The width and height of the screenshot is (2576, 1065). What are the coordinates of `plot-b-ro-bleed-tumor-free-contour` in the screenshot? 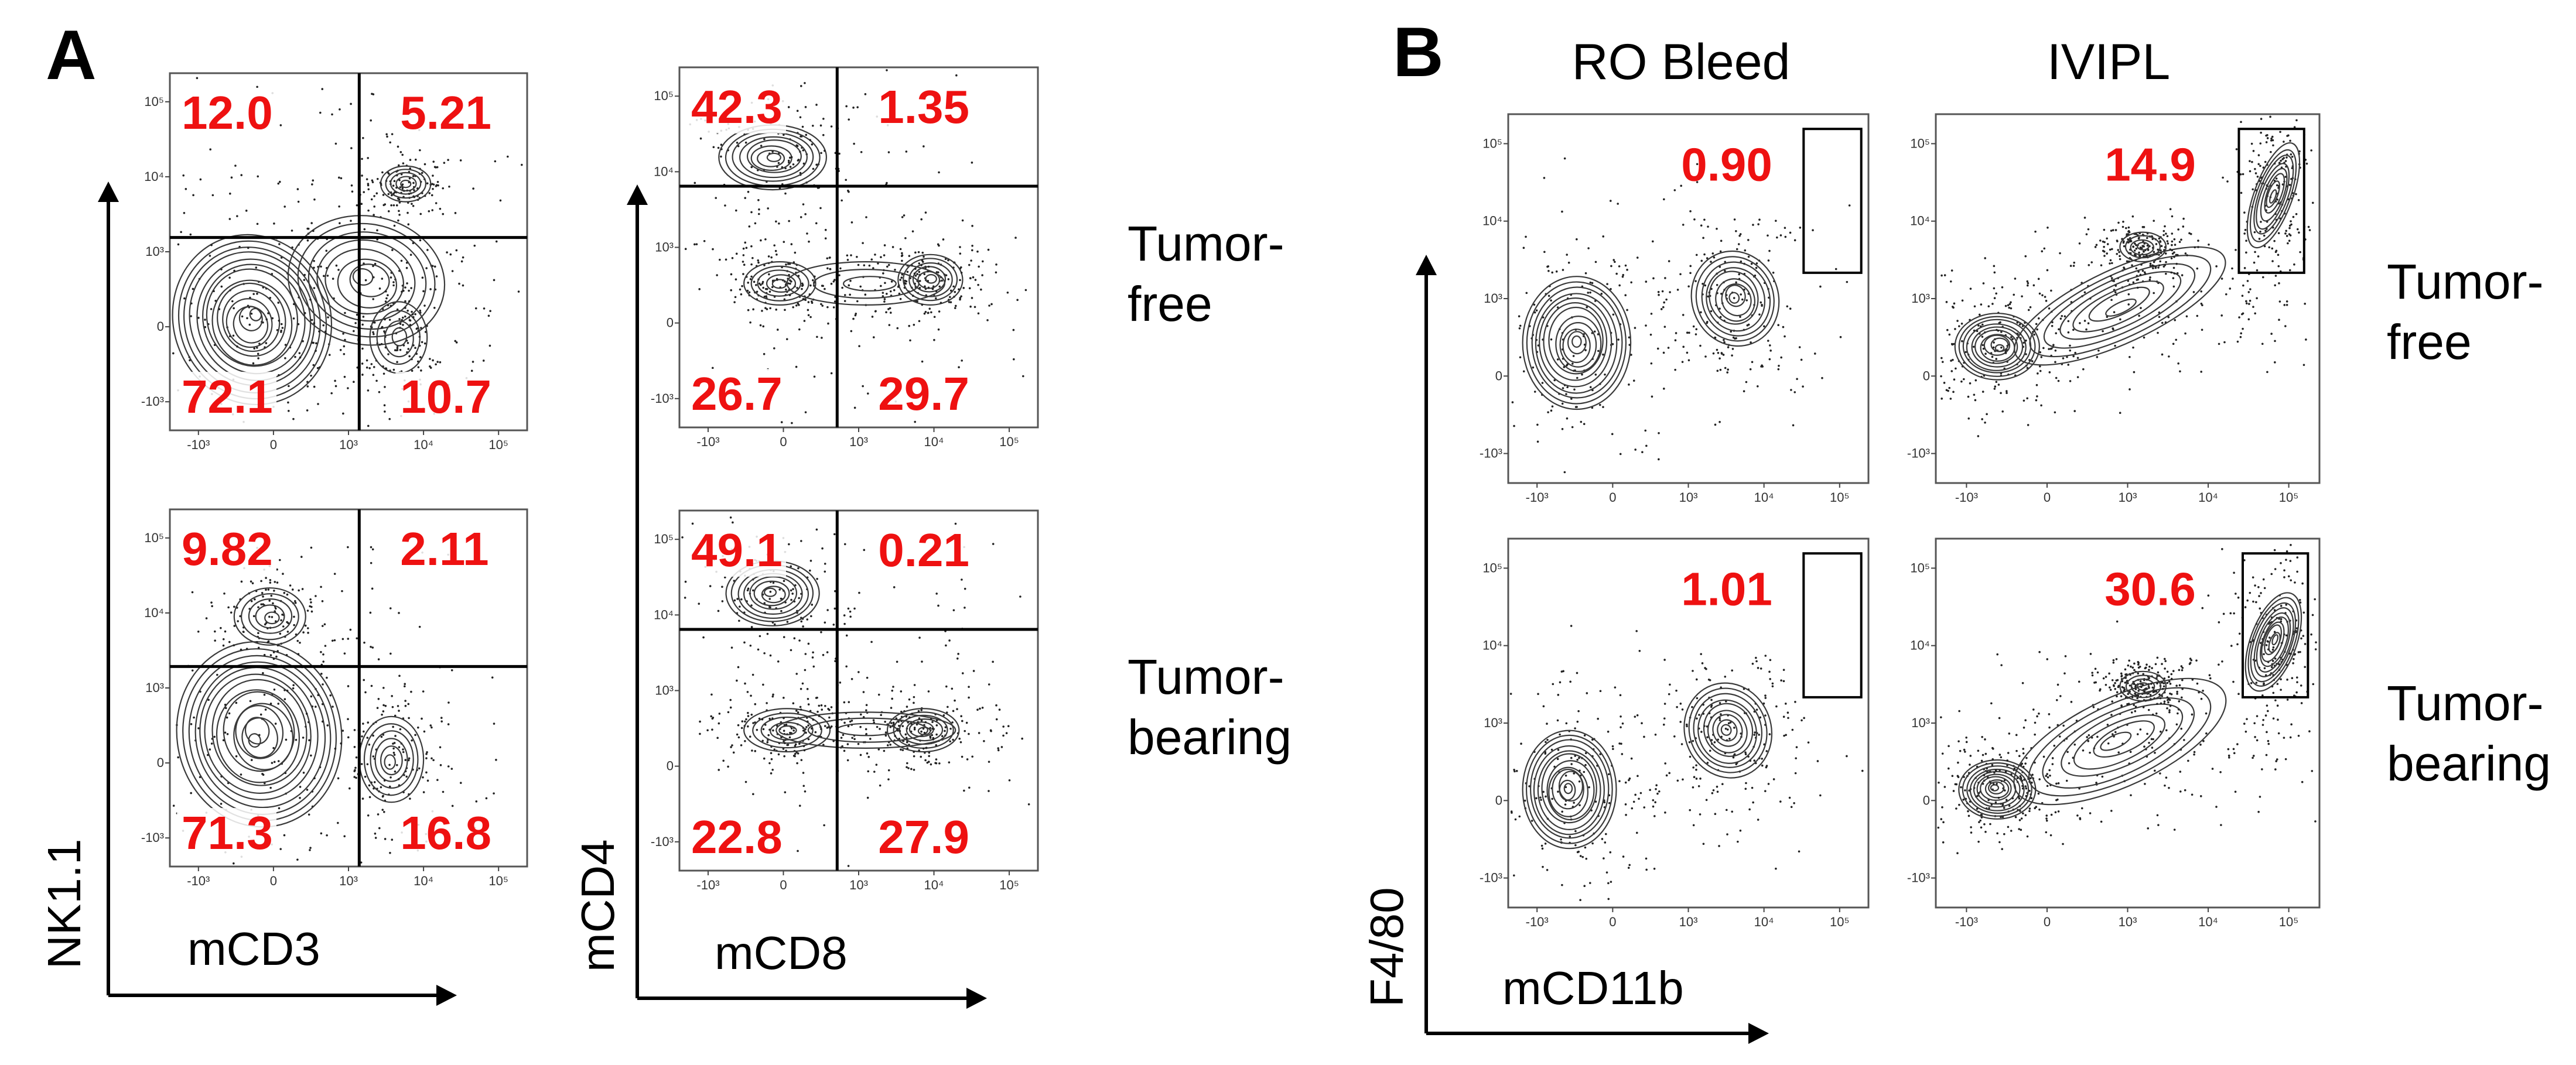 It's located at (1575, 343).